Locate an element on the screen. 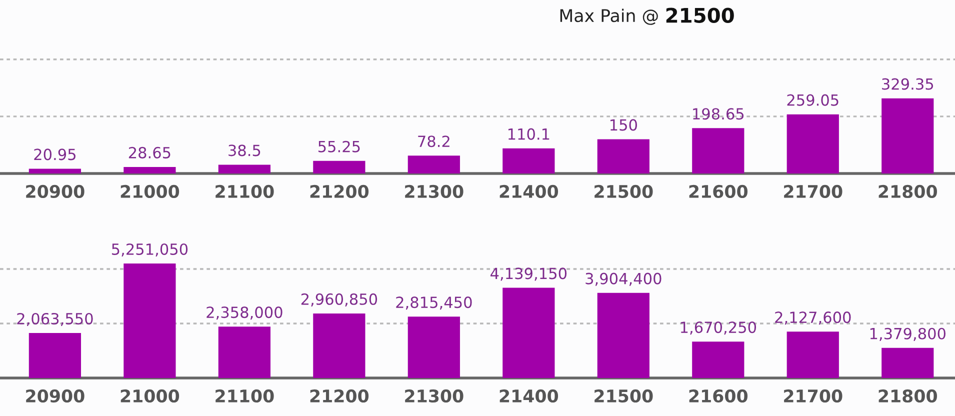  data-label: 2,127,600 is located at coordinates (813, 318).